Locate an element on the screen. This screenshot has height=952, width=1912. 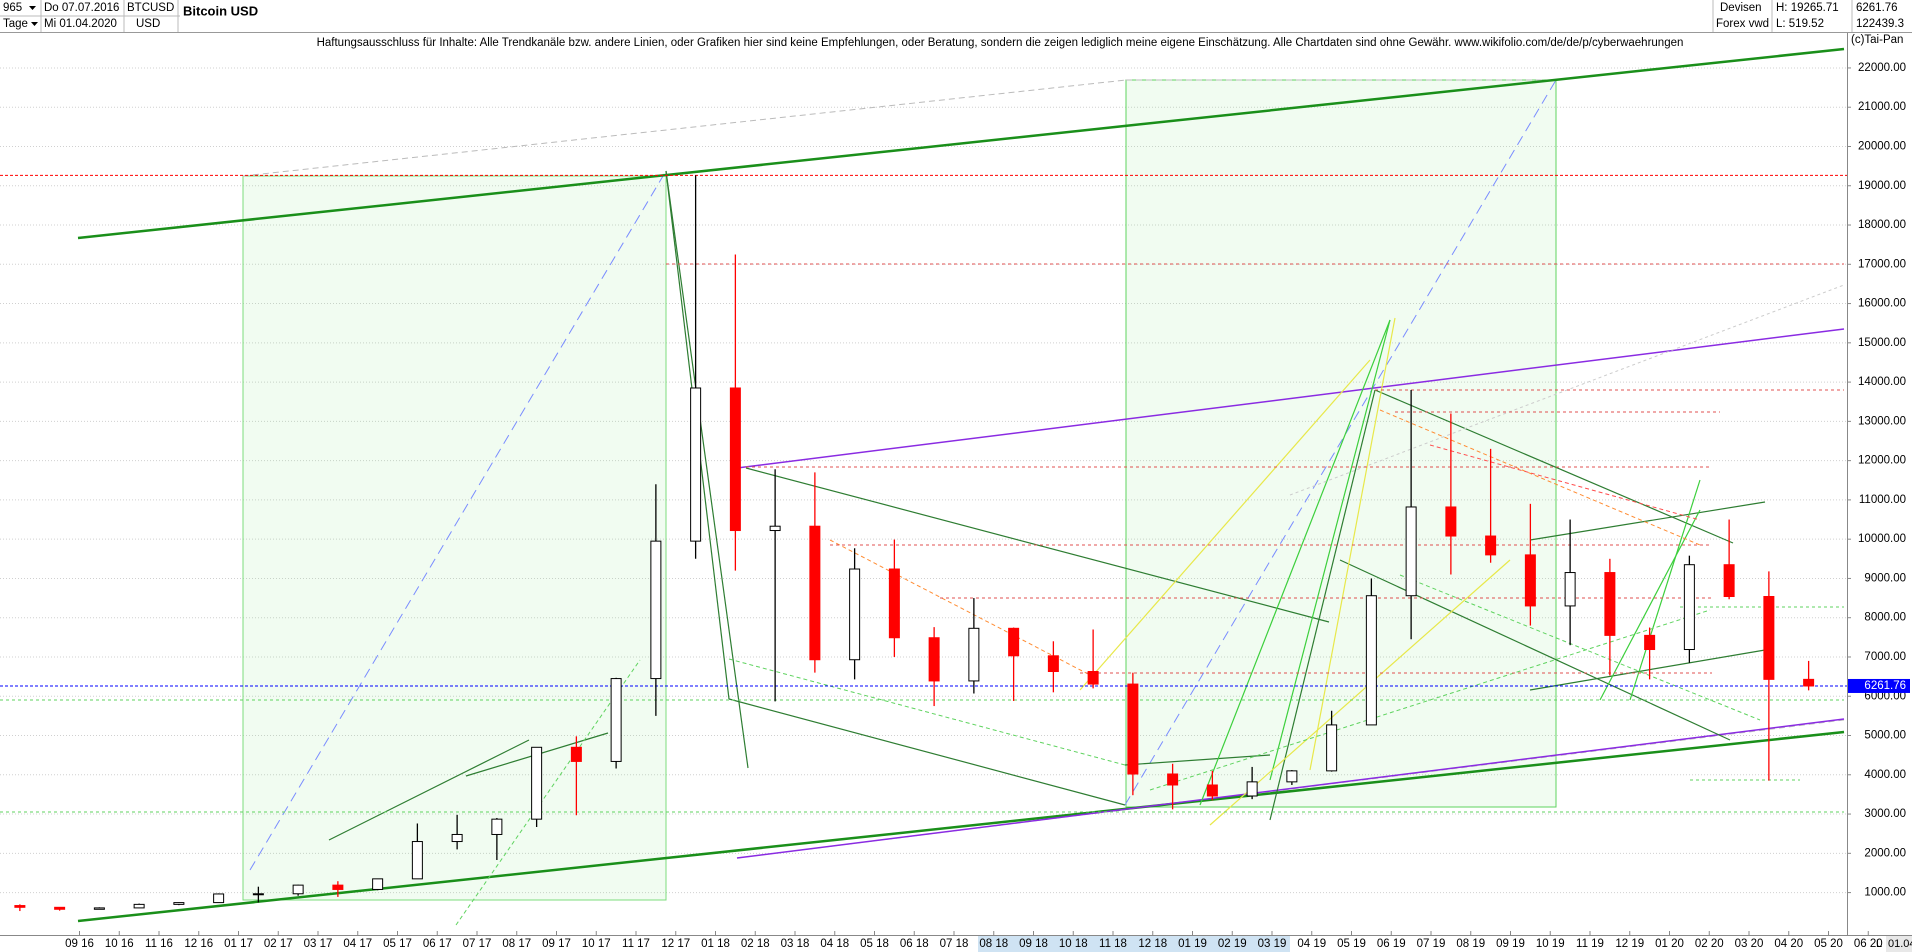
x-tick-label: 09 16 is located at coordinates (79, 944).